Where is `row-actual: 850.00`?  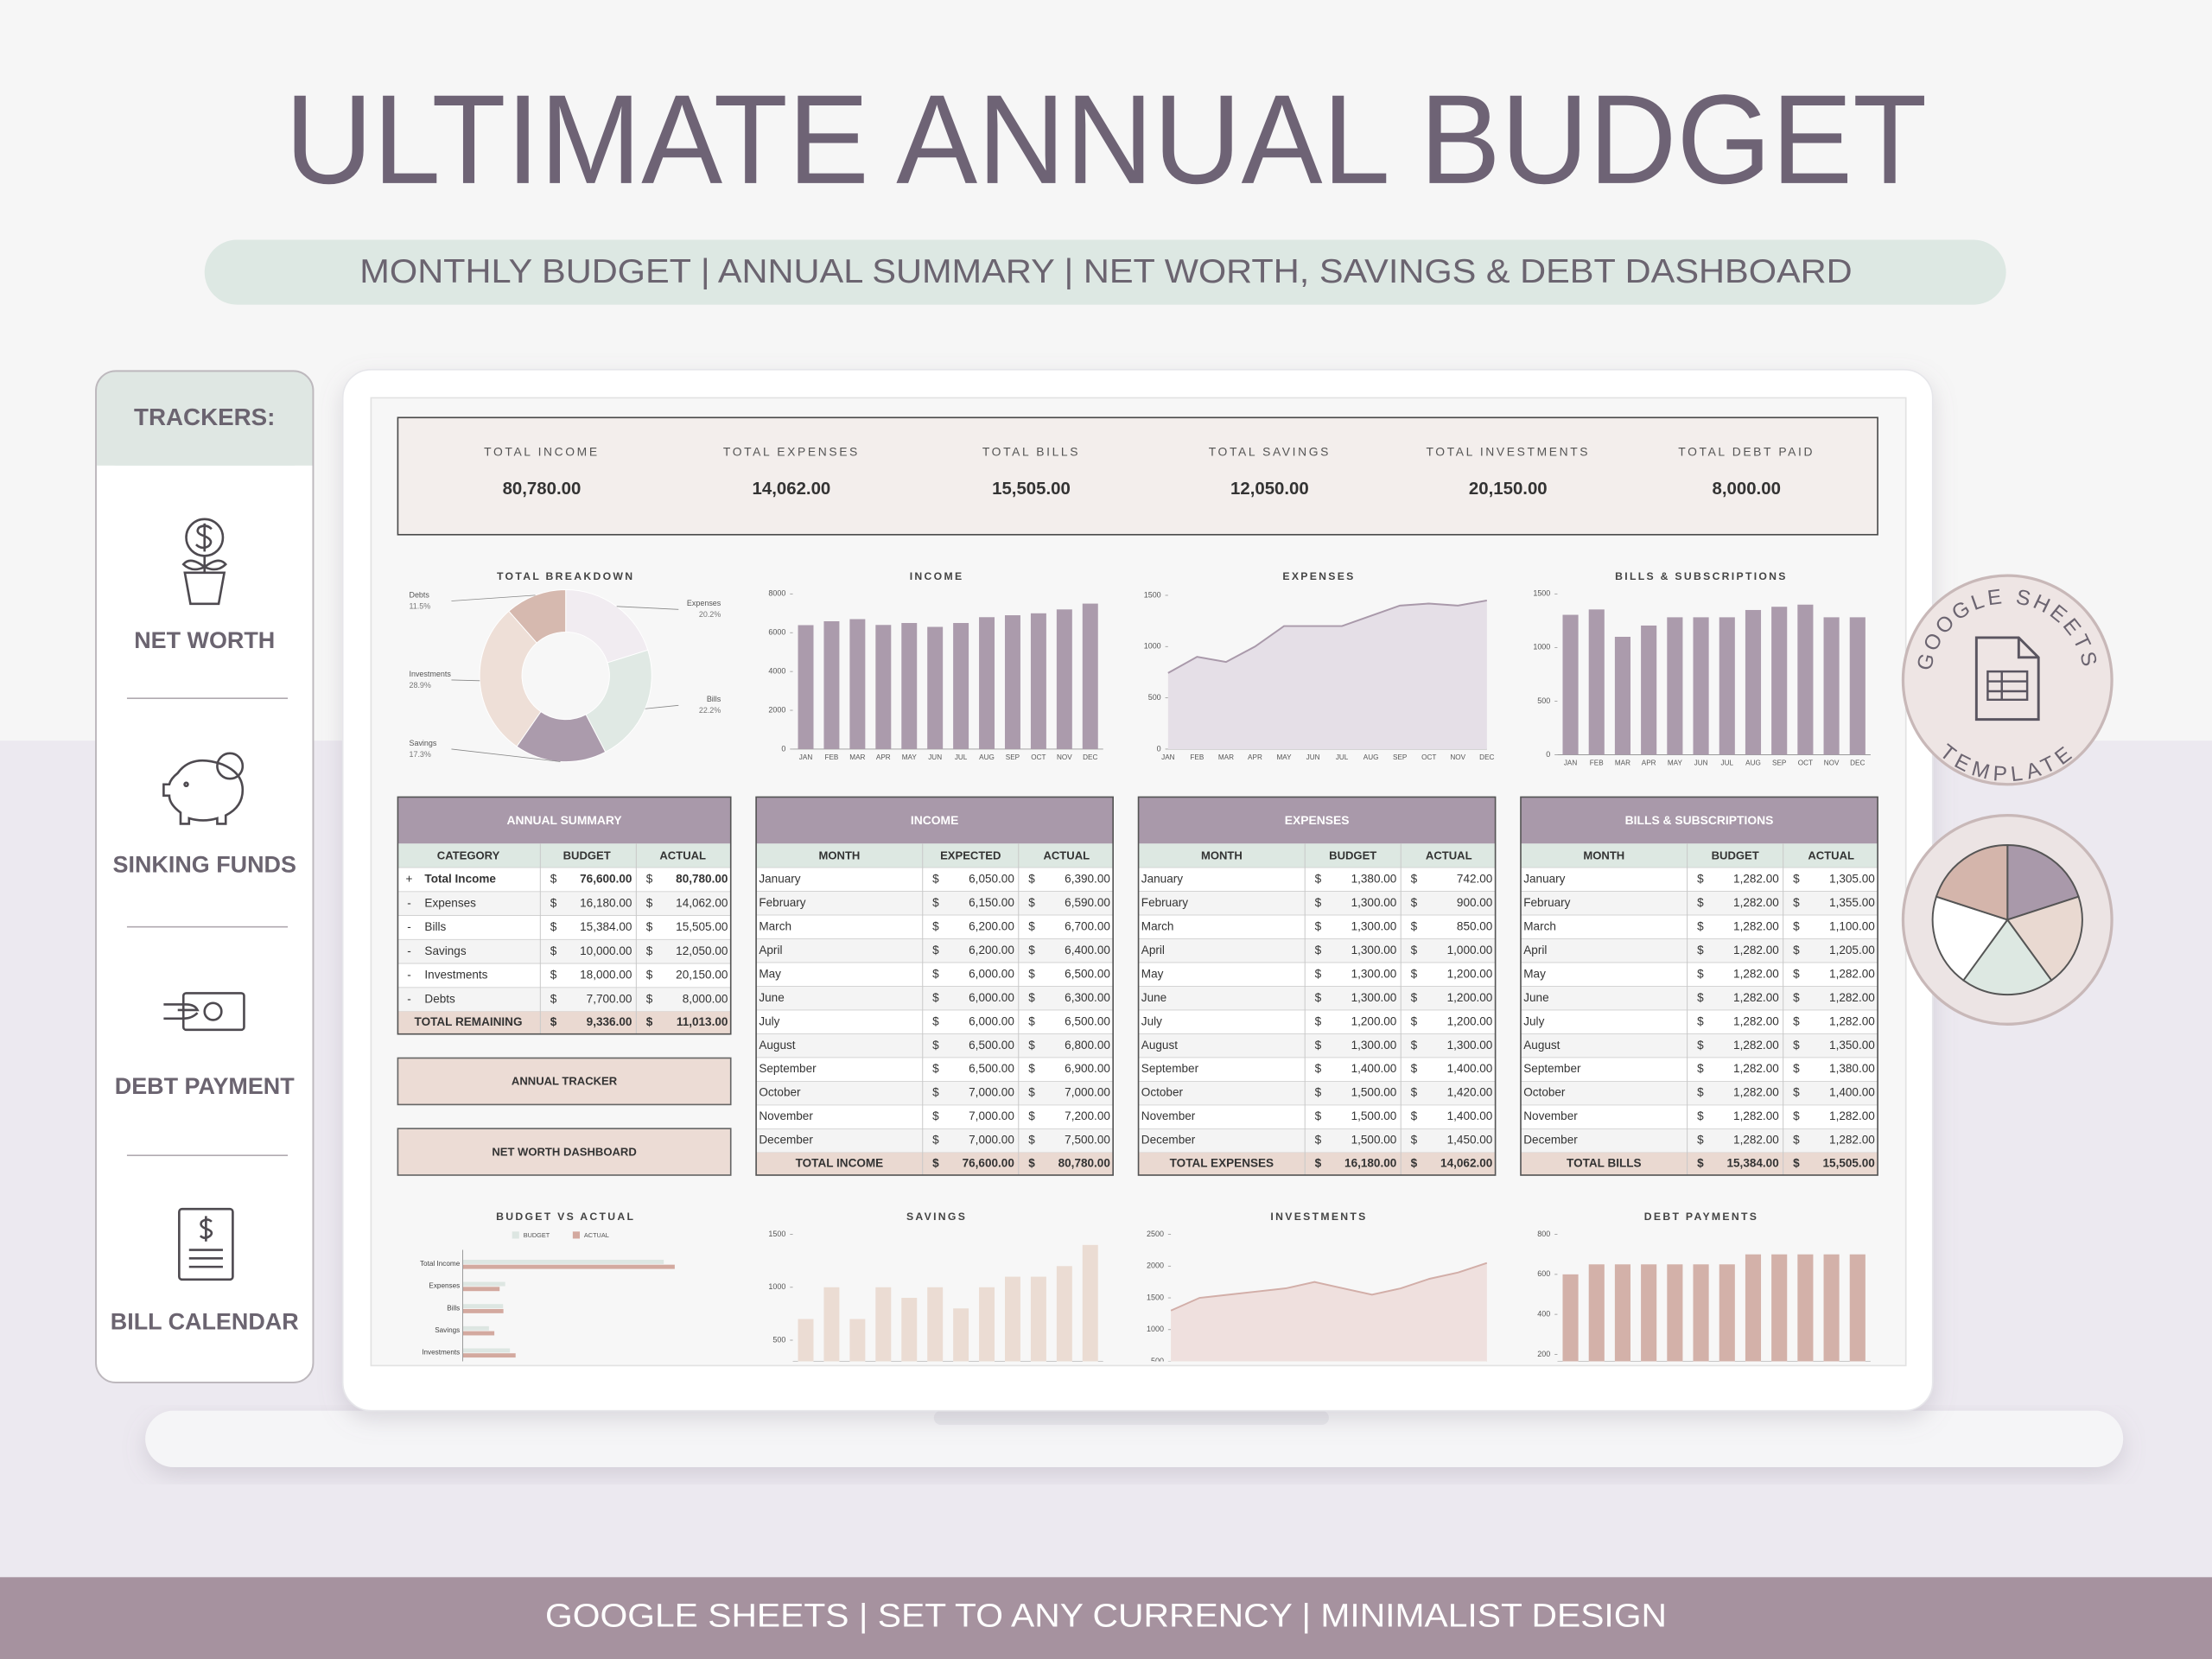 row-actual: 850.00 is located at coordinates (1474, 925).